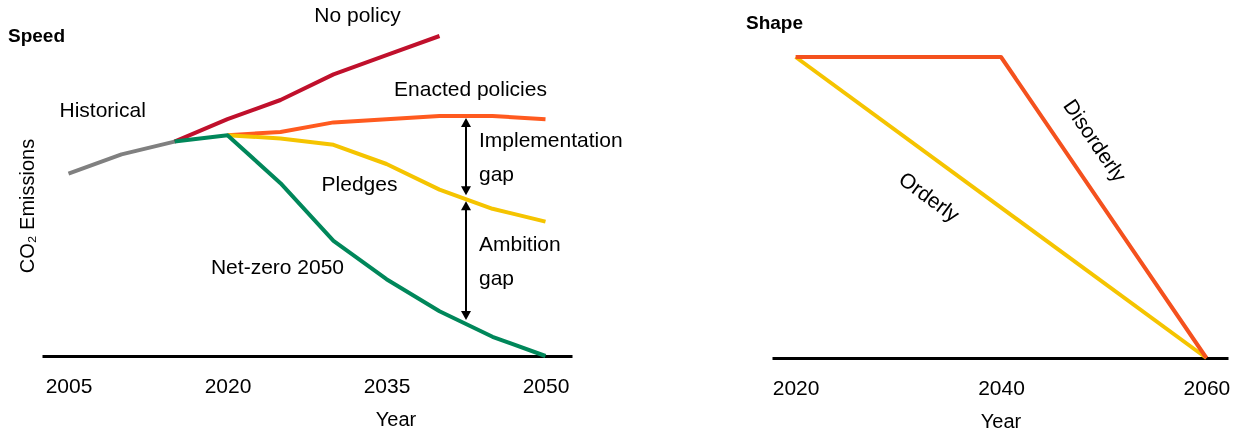  What do you see at coordinates (1001, 387) in the screenshot?
I see `x-tick-label: 2040` at bounding box center [1001, 387].